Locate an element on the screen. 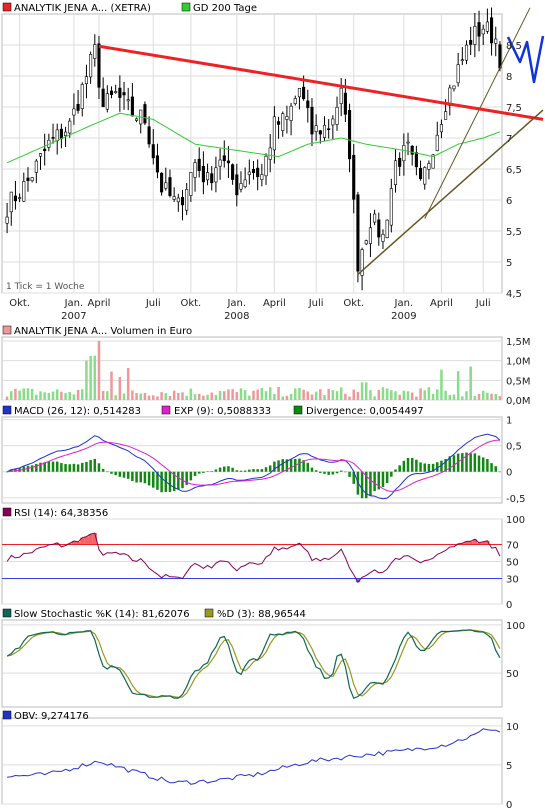  volume-y-tick-label: 0,5M is located at coordinates (518, 381).